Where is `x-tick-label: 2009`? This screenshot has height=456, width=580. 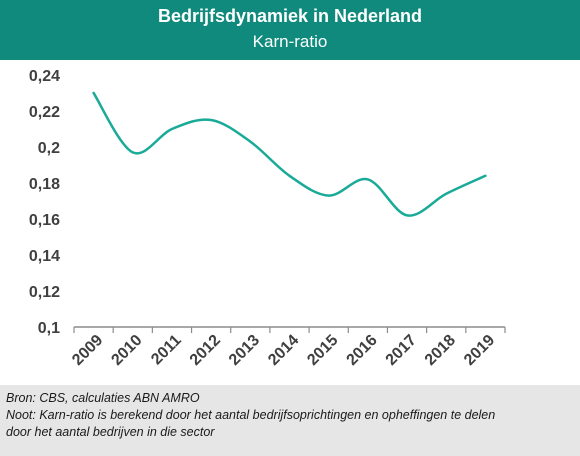 x-tick-label: 2009 is located at coordinates (87, 350).